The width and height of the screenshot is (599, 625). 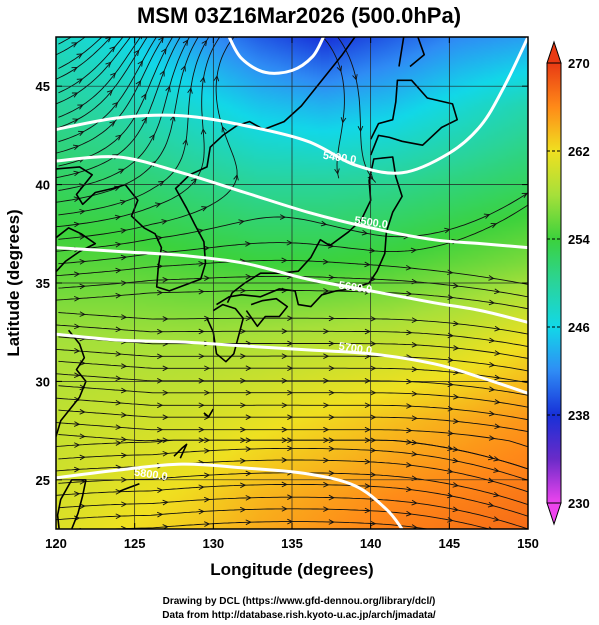 I want to click on y-tick-label: 45, so click(x=43, y=86).